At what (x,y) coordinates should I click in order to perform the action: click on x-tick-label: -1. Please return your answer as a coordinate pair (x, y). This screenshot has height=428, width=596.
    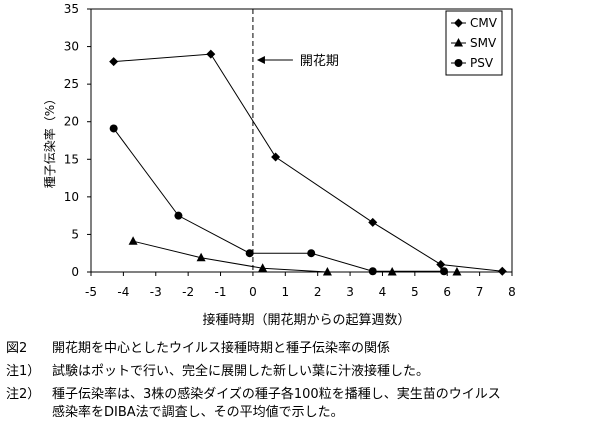
    Looking at the image, I should click on (221, 292).